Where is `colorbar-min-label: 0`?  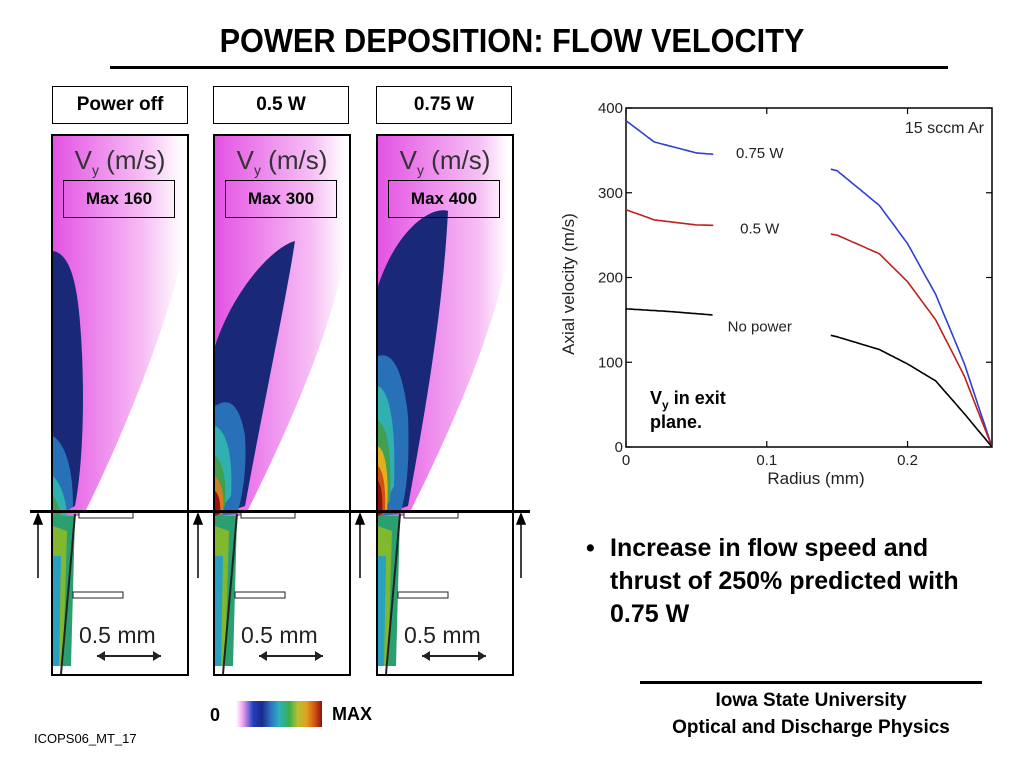 colorbar-min-label: 0 is located at coordinates (215, 715).